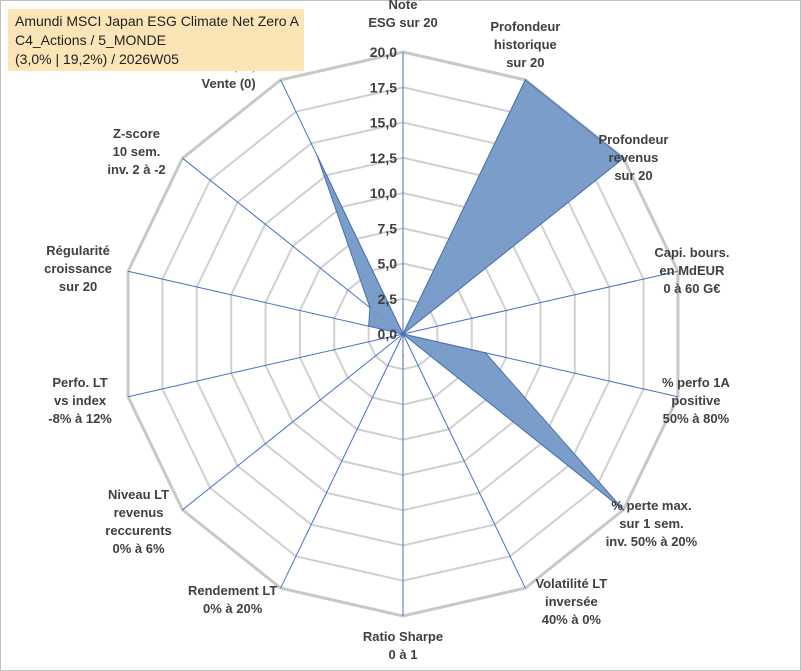 This screenshot has width=801, height=671. I want to click on axis-label-line: inversée, so click(571, 601).